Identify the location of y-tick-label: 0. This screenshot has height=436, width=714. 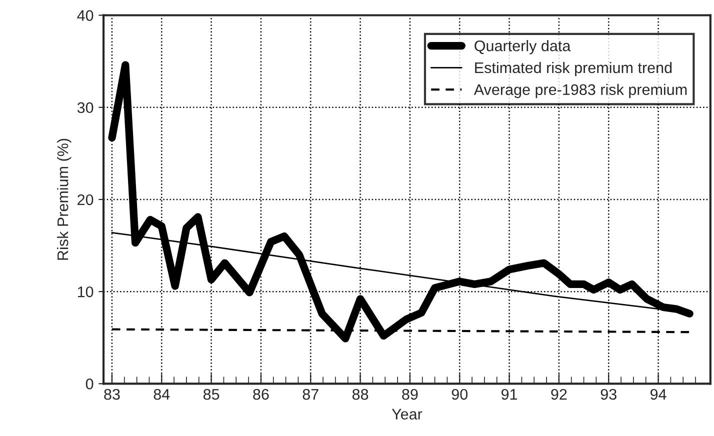
(90, 384).